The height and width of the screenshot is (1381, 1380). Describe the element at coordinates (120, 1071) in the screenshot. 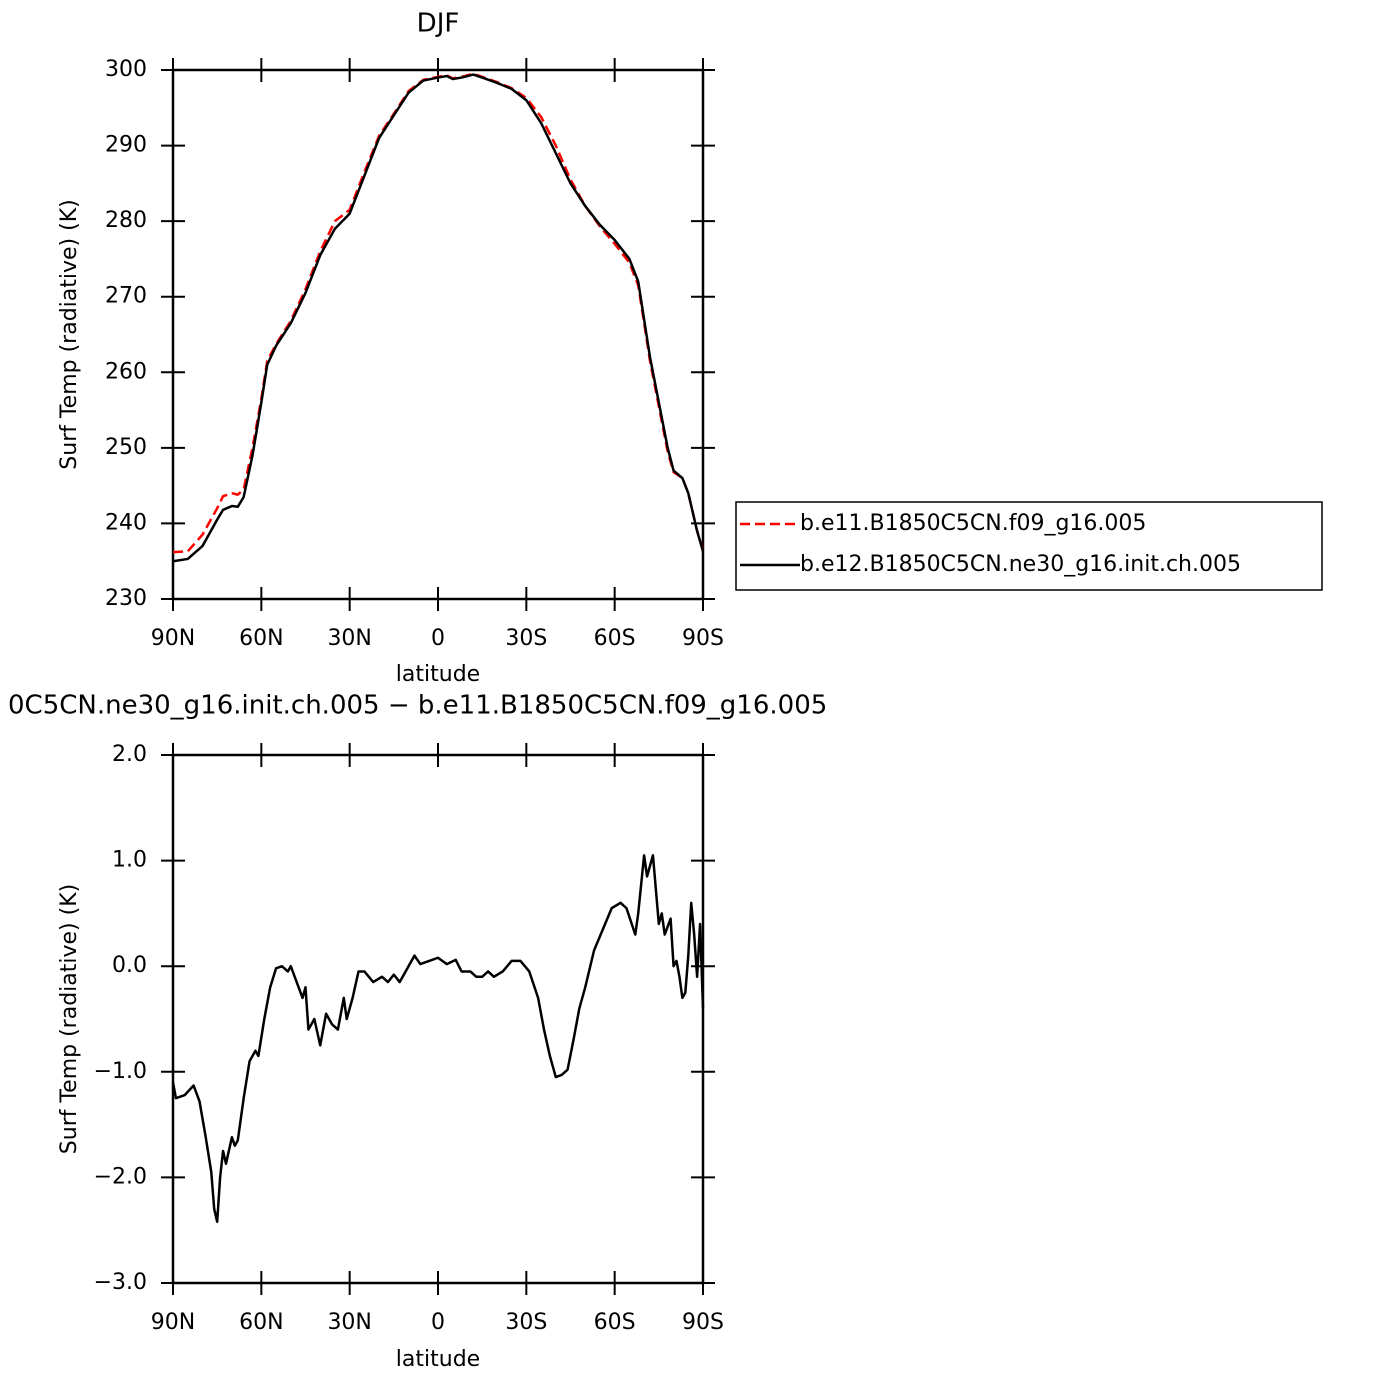

I see `y-tick-label: −1.0` at that location.